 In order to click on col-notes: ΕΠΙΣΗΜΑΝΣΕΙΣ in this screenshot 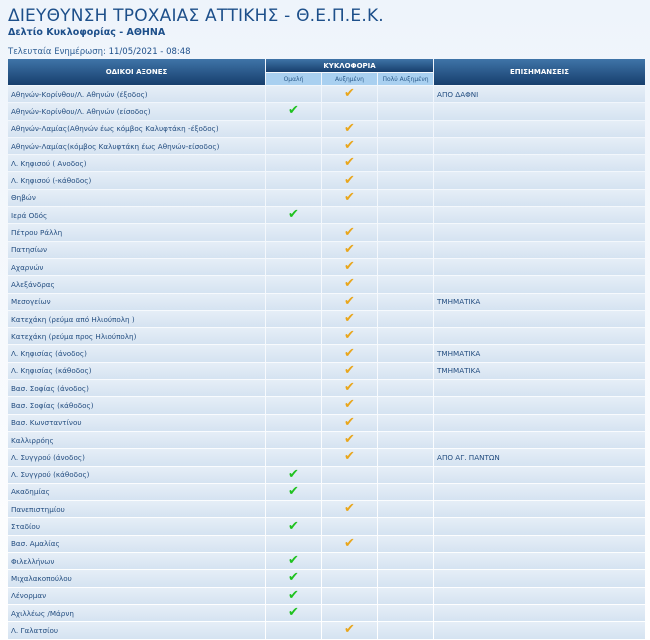, I will do `click(539, 72)`.